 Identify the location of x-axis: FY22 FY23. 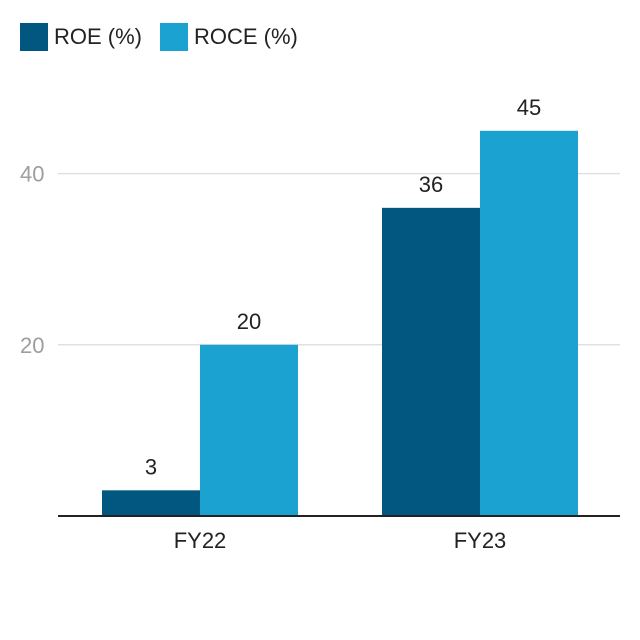
(339, 534).